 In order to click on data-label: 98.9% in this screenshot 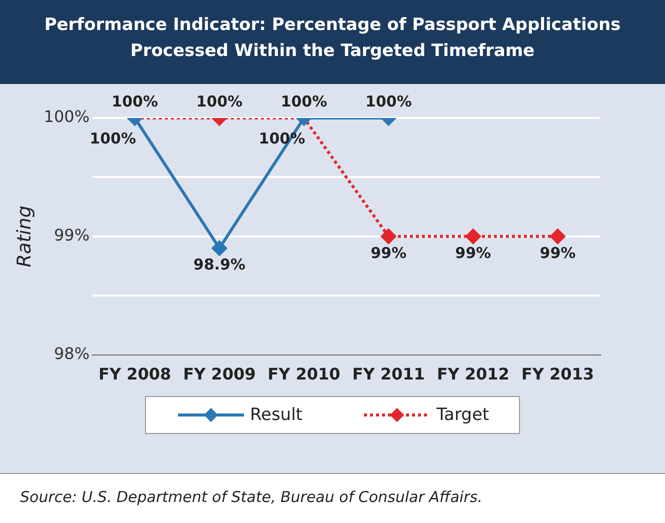, I will do `click(219, 265)`.